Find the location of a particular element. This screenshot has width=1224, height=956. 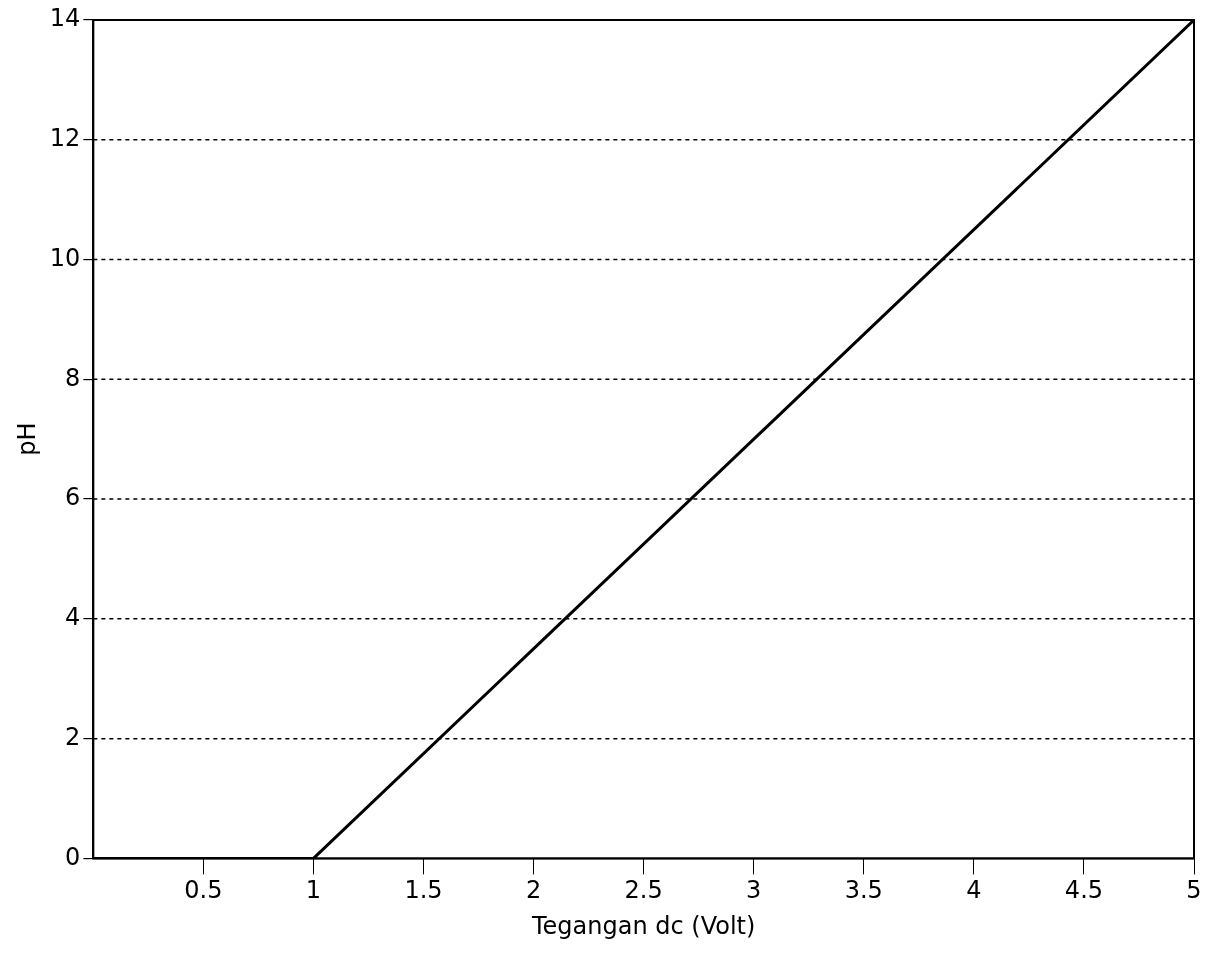

y-tick-label: 2 is located at coordinates (73, 736).